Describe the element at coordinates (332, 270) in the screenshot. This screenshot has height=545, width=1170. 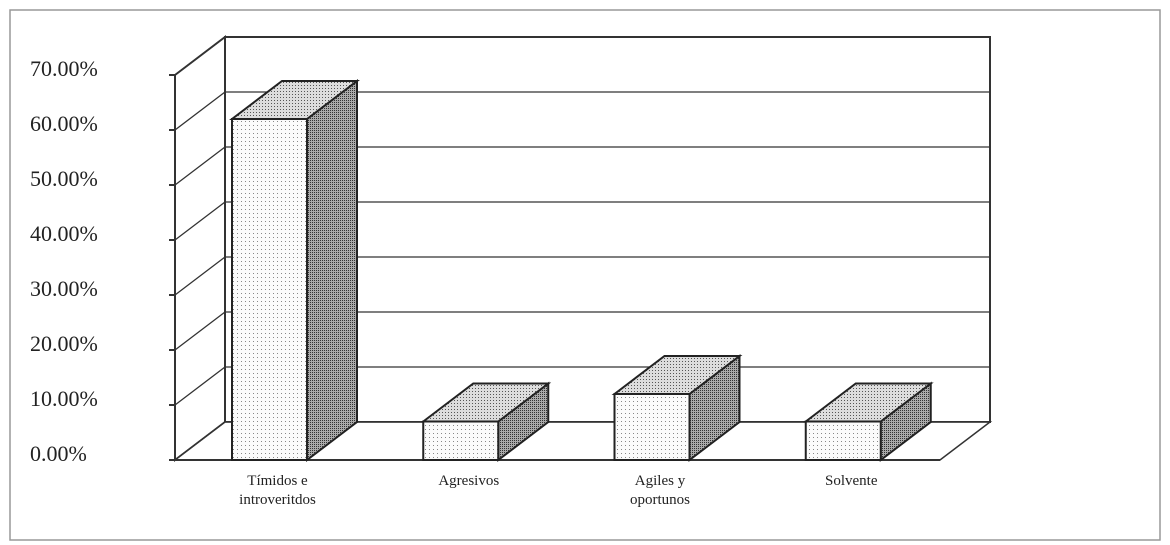
I see `bar-side` at that location.